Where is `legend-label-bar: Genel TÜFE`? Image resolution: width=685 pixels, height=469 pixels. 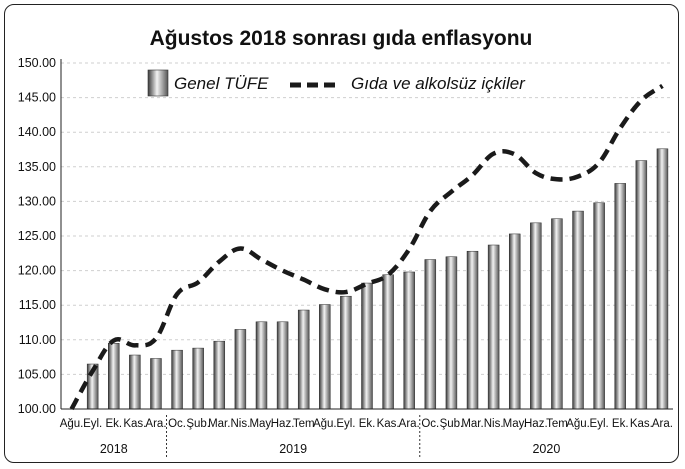 legend-label-bar: Genel TÜFE is located at coordinates (221, 83).